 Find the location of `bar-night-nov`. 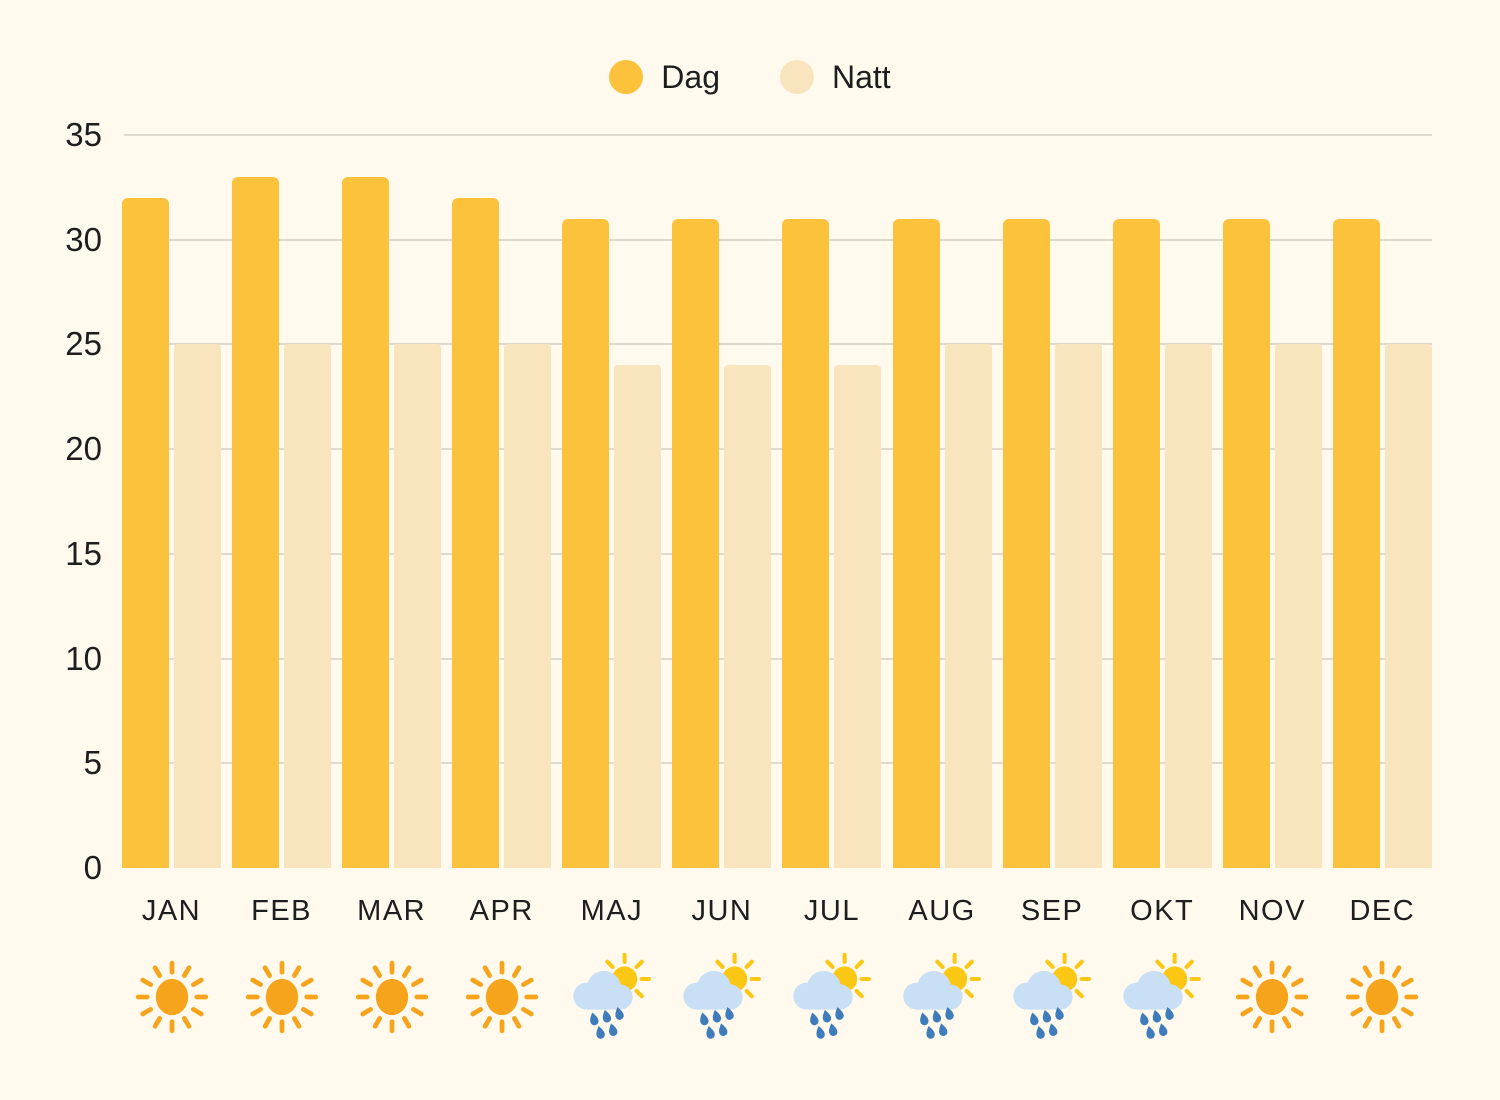

bar-night-nov is located at coordinates (1298, 606).